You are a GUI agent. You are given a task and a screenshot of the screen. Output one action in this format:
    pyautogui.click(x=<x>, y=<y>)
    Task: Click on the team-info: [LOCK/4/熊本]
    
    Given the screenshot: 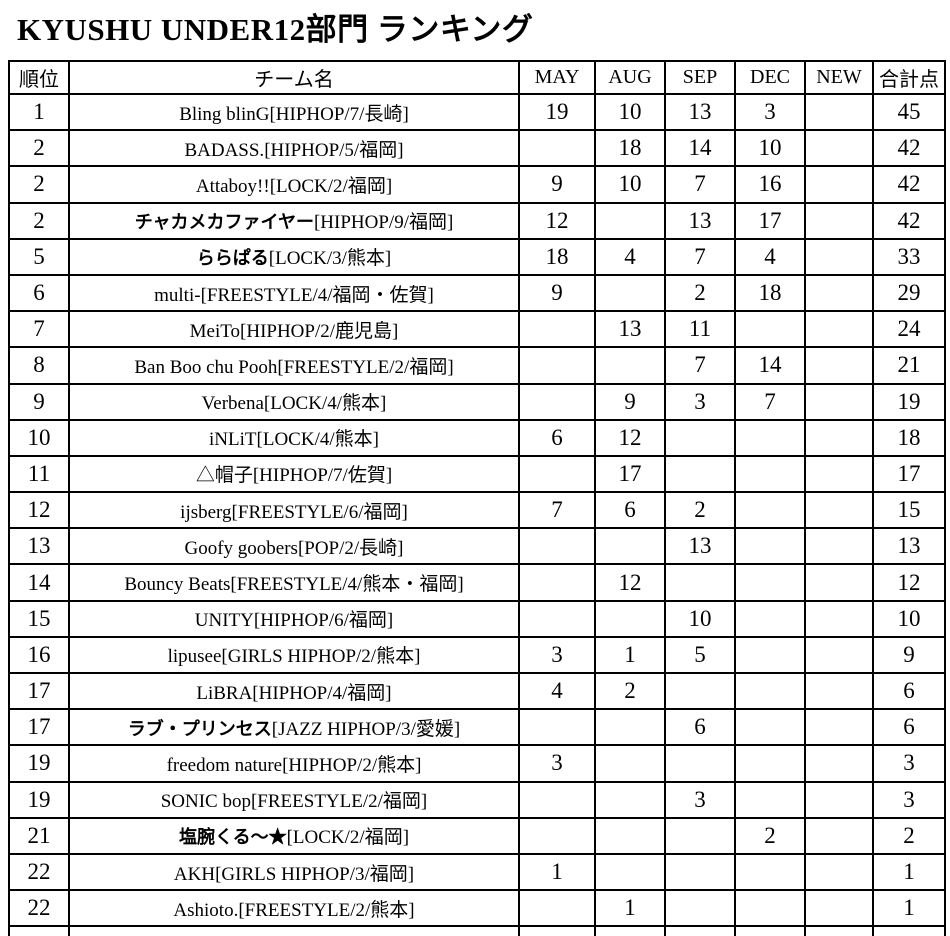 What is the action you would take?
    pyautogui.click(x=325, y=404)
    